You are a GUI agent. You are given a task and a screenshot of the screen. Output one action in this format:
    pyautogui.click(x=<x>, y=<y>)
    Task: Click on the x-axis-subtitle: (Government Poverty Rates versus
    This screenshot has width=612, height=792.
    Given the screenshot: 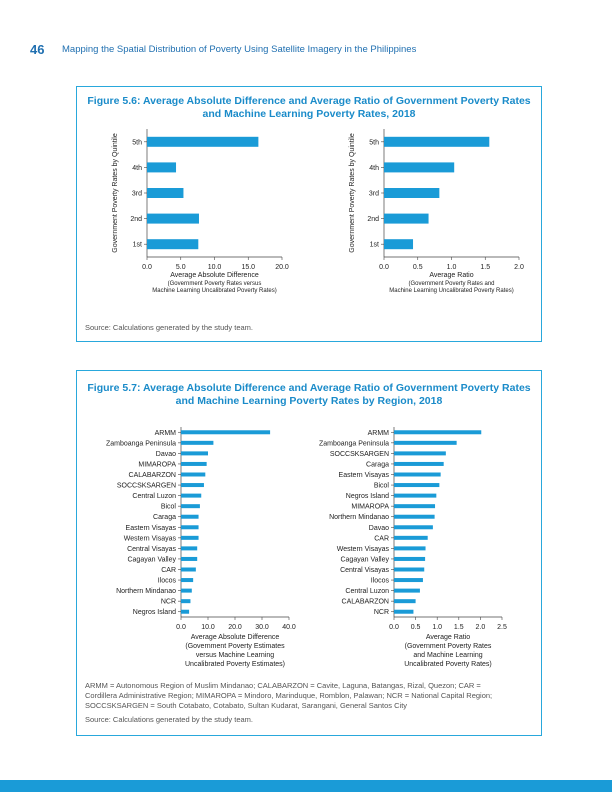 What is the action you would take?
    pyautogui.click(x=215, y=284)
    